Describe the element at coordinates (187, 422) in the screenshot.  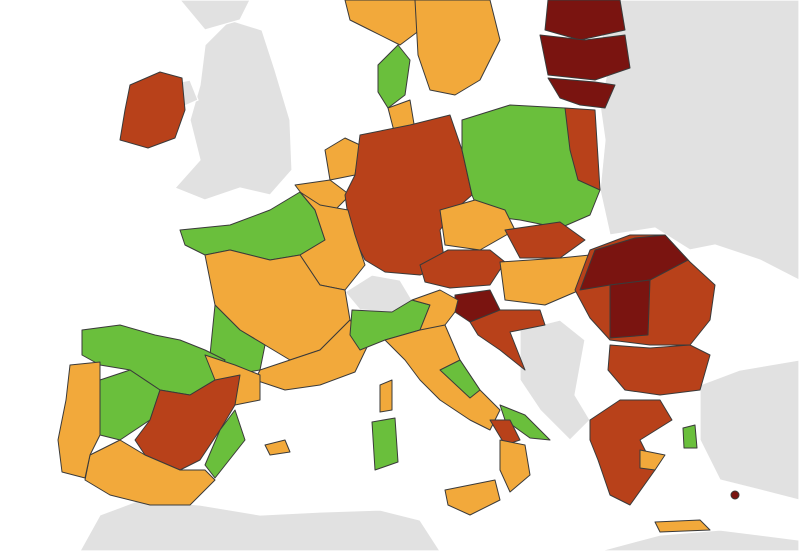
I see `region-spain-center` at that location.